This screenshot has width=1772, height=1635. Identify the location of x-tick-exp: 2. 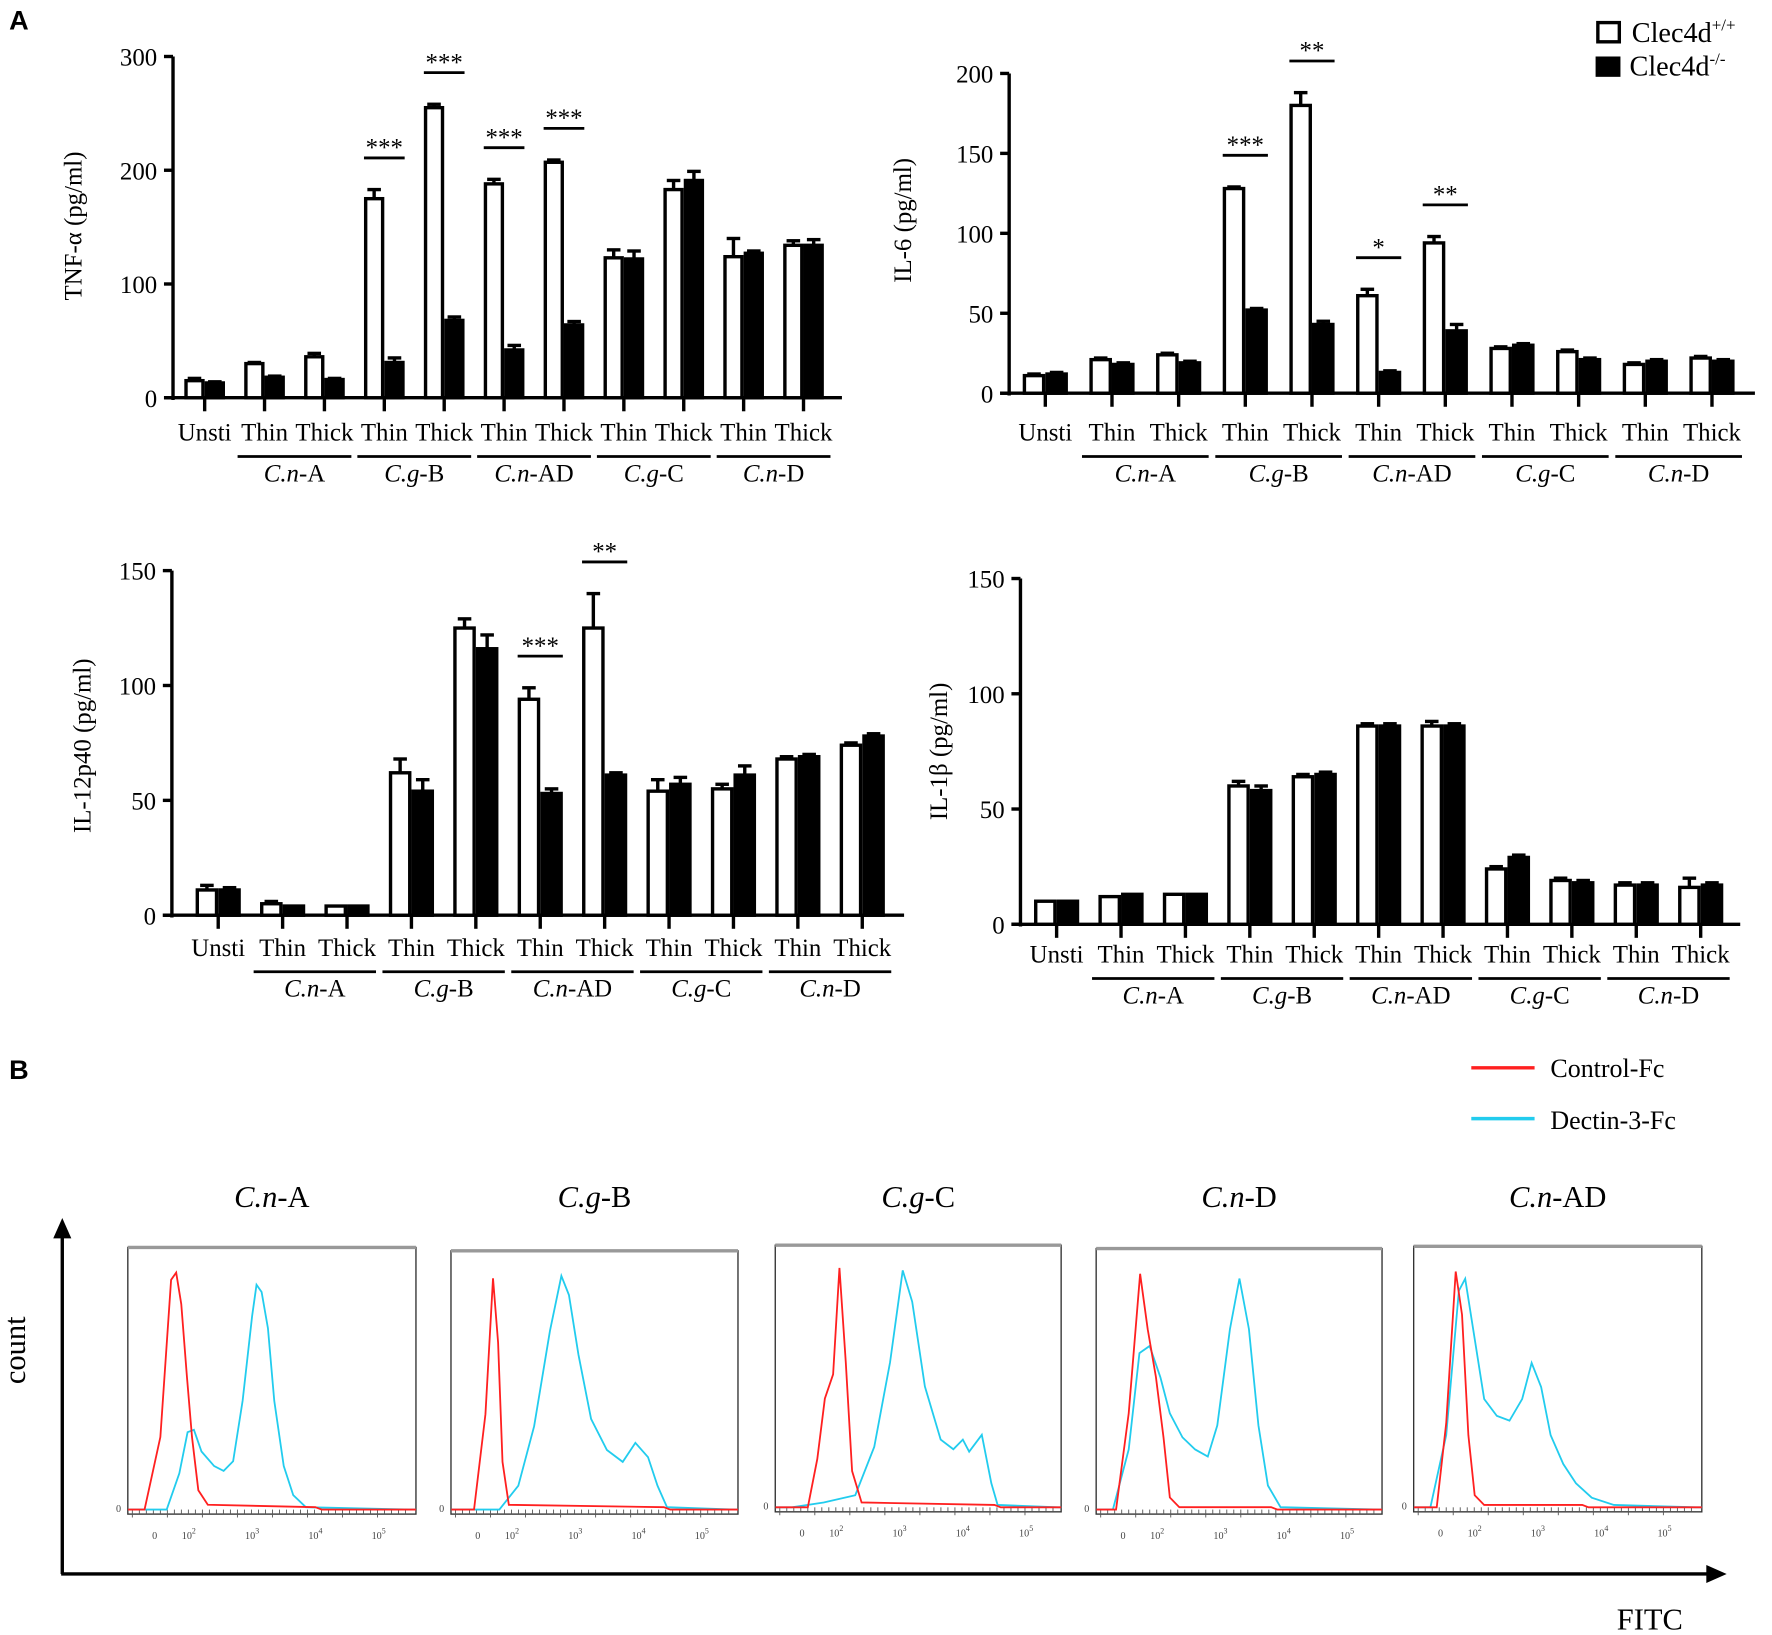
(517, 1530).